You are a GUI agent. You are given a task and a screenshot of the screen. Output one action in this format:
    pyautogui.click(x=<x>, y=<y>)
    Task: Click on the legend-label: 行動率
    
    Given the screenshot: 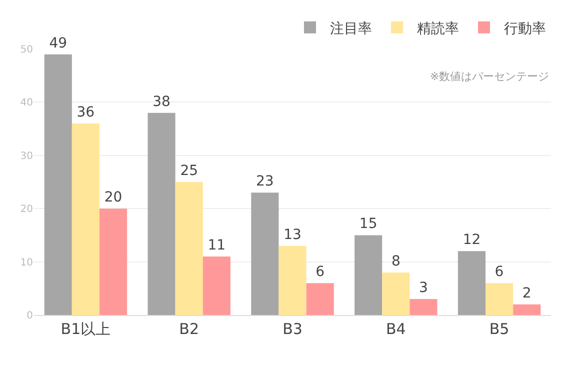 What is the action you would take?
    pyautogui.click(x=525, y=28)
    